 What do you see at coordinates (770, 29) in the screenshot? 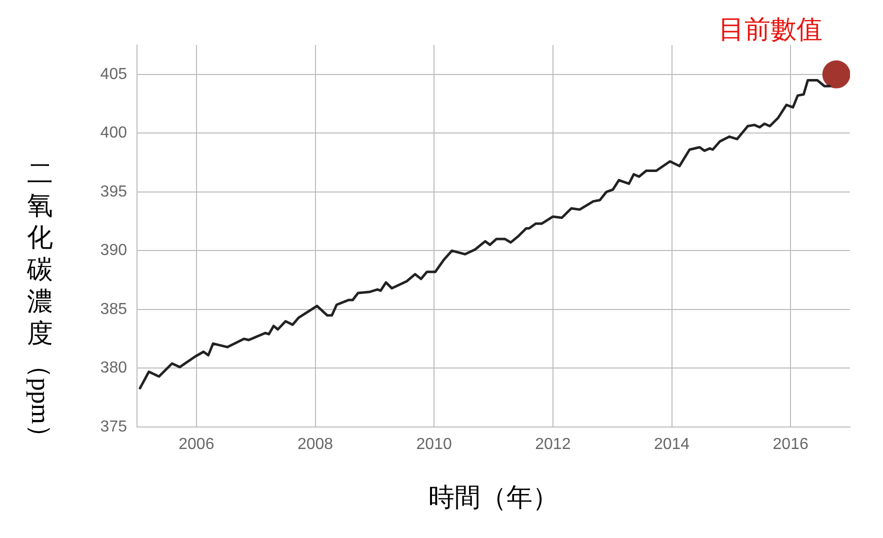
I see `annotation: 目前數值` at bounding box center [770, 29].